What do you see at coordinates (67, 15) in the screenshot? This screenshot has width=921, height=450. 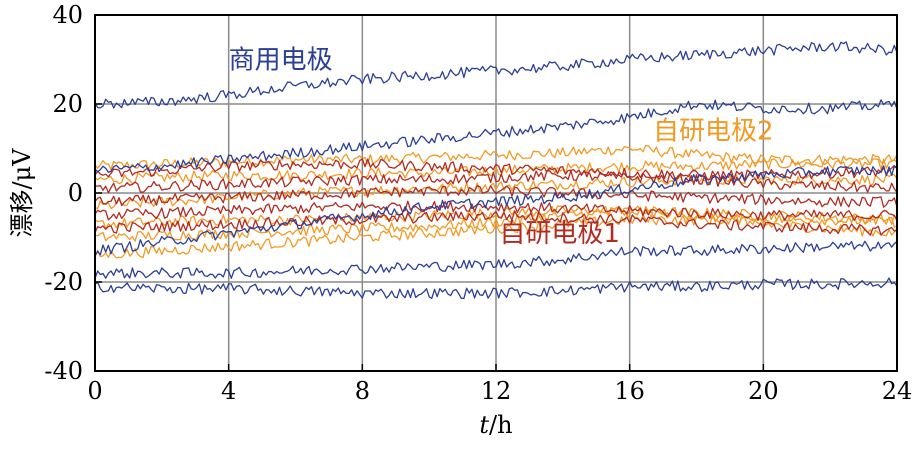 I see `y-tick-label: 40` at bounding box center [67, 15].